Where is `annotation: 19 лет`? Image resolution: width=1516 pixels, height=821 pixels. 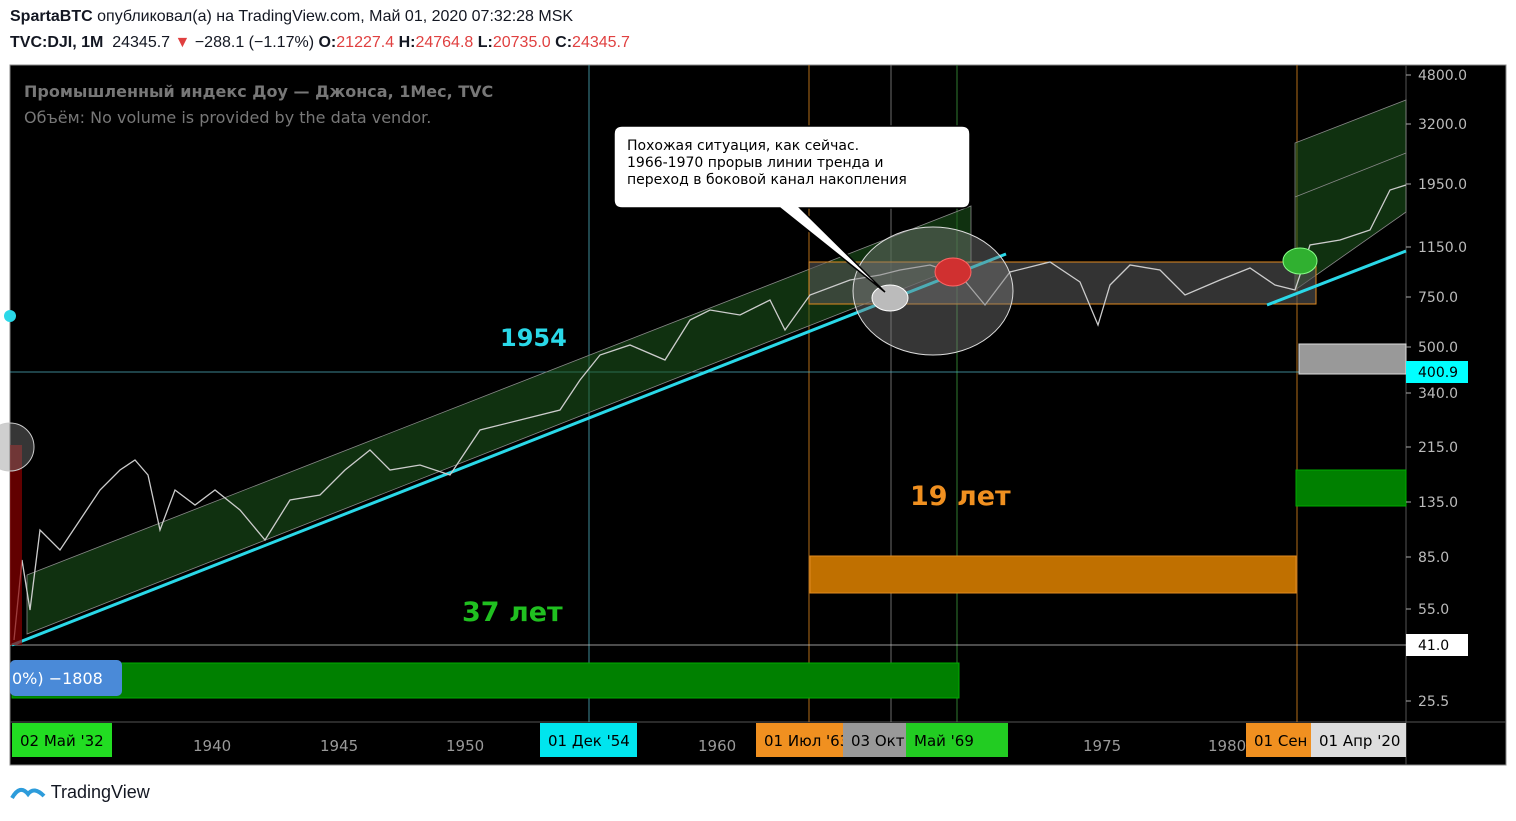
annotation: 19 лет is located at coordinates (960, 496).